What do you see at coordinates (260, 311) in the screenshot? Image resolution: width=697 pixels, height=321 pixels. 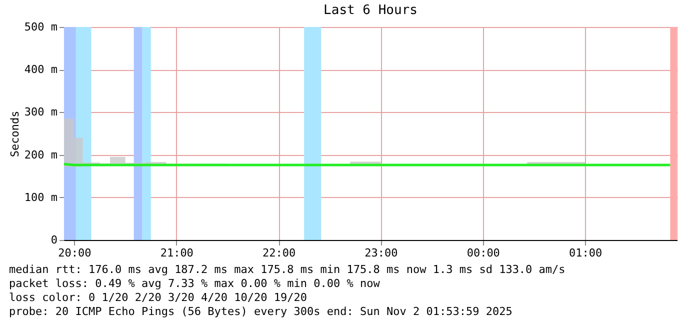 I see `text: probe: 20 ICMP Echo Pings (56 Bytes) every 300s end: Sun Nov 2 01:53:59 2025` at bounding box center [260, 311].